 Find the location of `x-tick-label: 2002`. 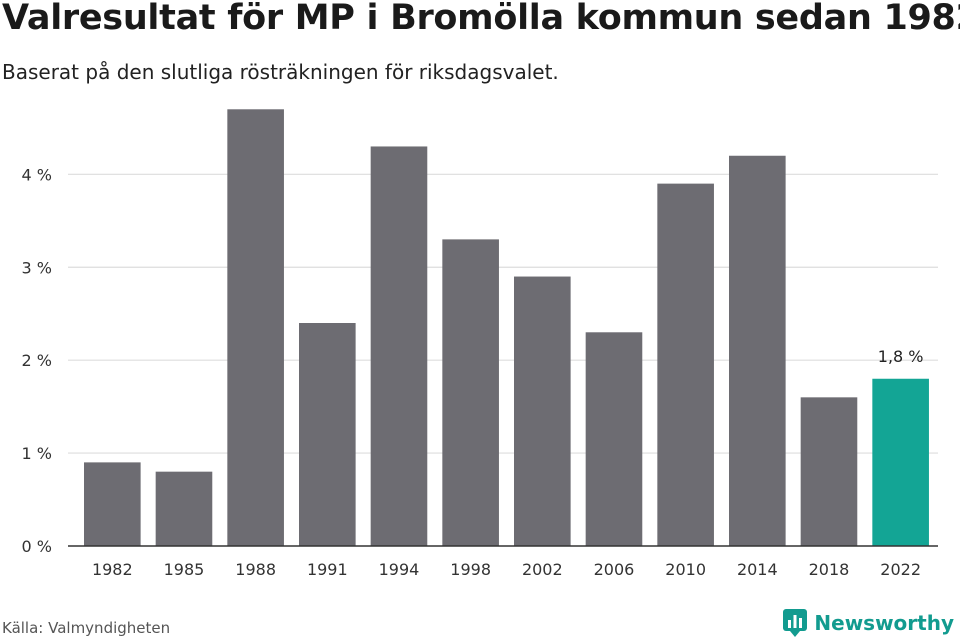

x-tick-label: 2002 is located at coordinates (542, 569).